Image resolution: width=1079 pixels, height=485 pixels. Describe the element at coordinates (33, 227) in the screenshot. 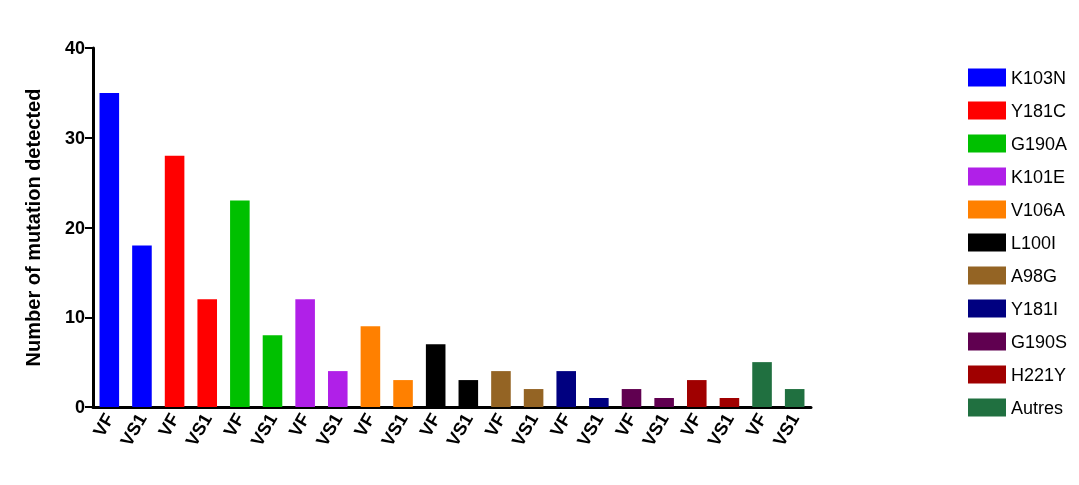

I see `y-axis-title: Number of mutation detected` at that location.